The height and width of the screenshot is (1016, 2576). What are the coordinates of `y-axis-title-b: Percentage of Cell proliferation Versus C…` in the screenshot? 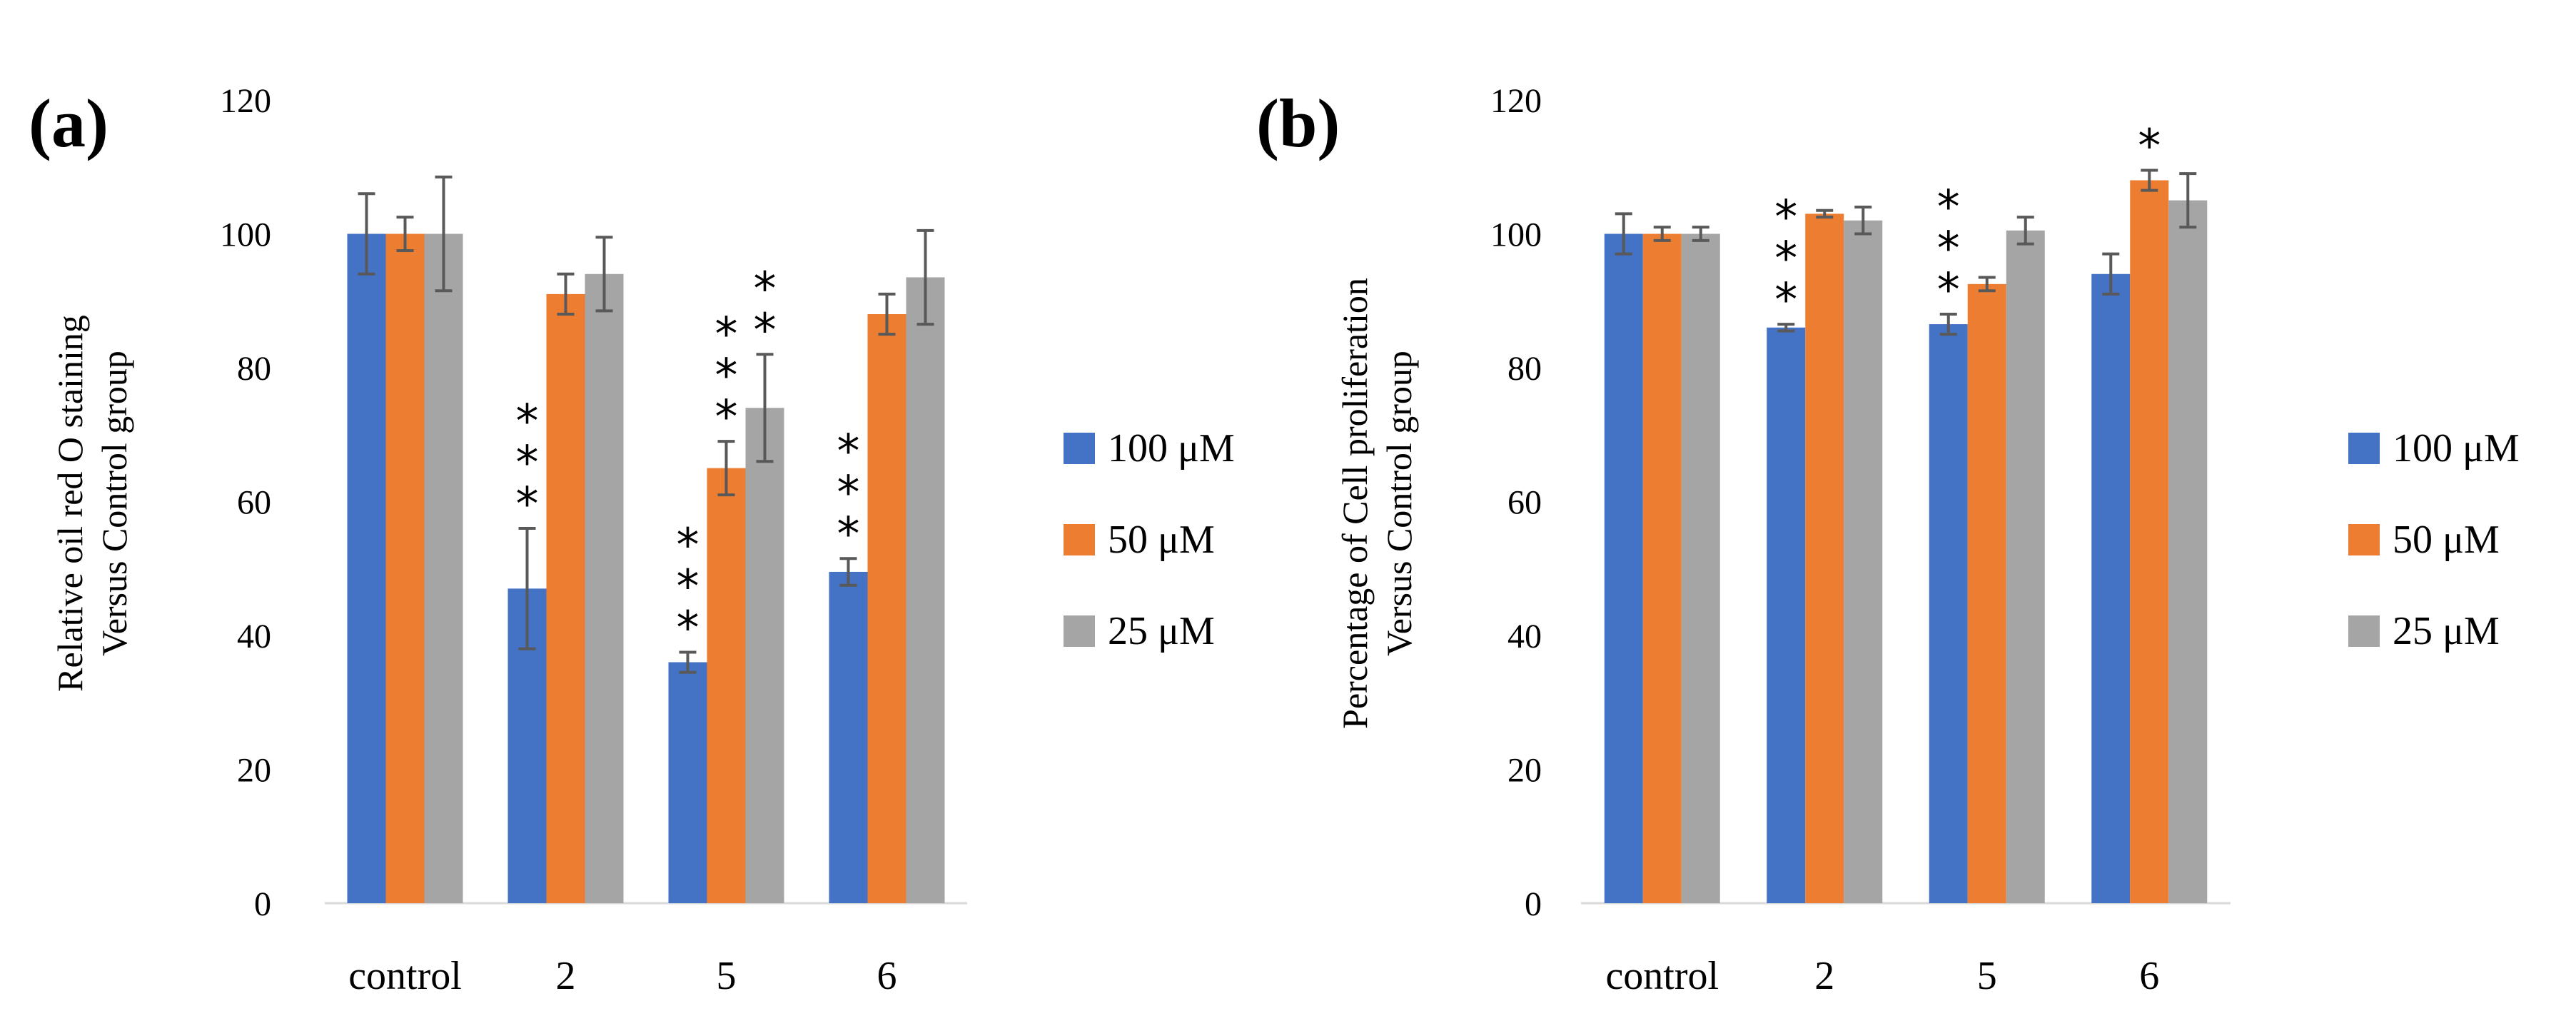 It's located at (1377, 503).